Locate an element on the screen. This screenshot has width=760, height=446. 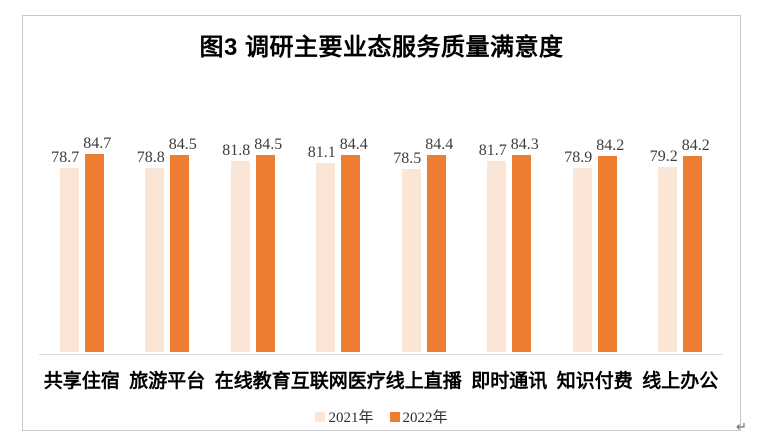
legend-label: 2021年 is located at coordinates (351, 418).